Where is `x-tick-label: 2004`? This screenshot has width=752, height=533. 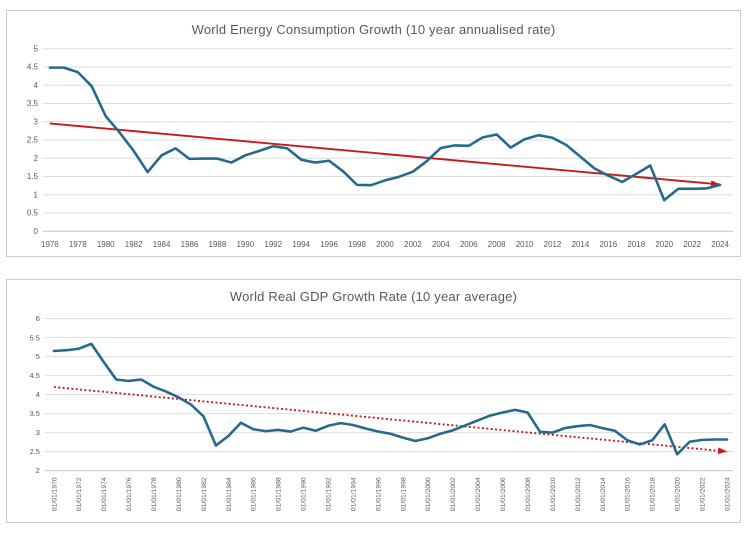 x-tick-label: 2004 is located at coordinates (441, 244).